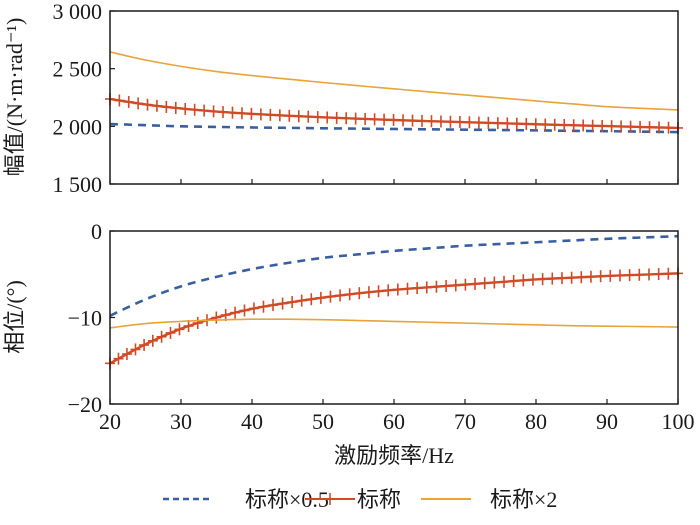 This screenshot has width=700, height=525. What do you see at coordinates (607, 421) in the screenshot?
I see `x-tick-label: 90` at bounding box center [607, 421].